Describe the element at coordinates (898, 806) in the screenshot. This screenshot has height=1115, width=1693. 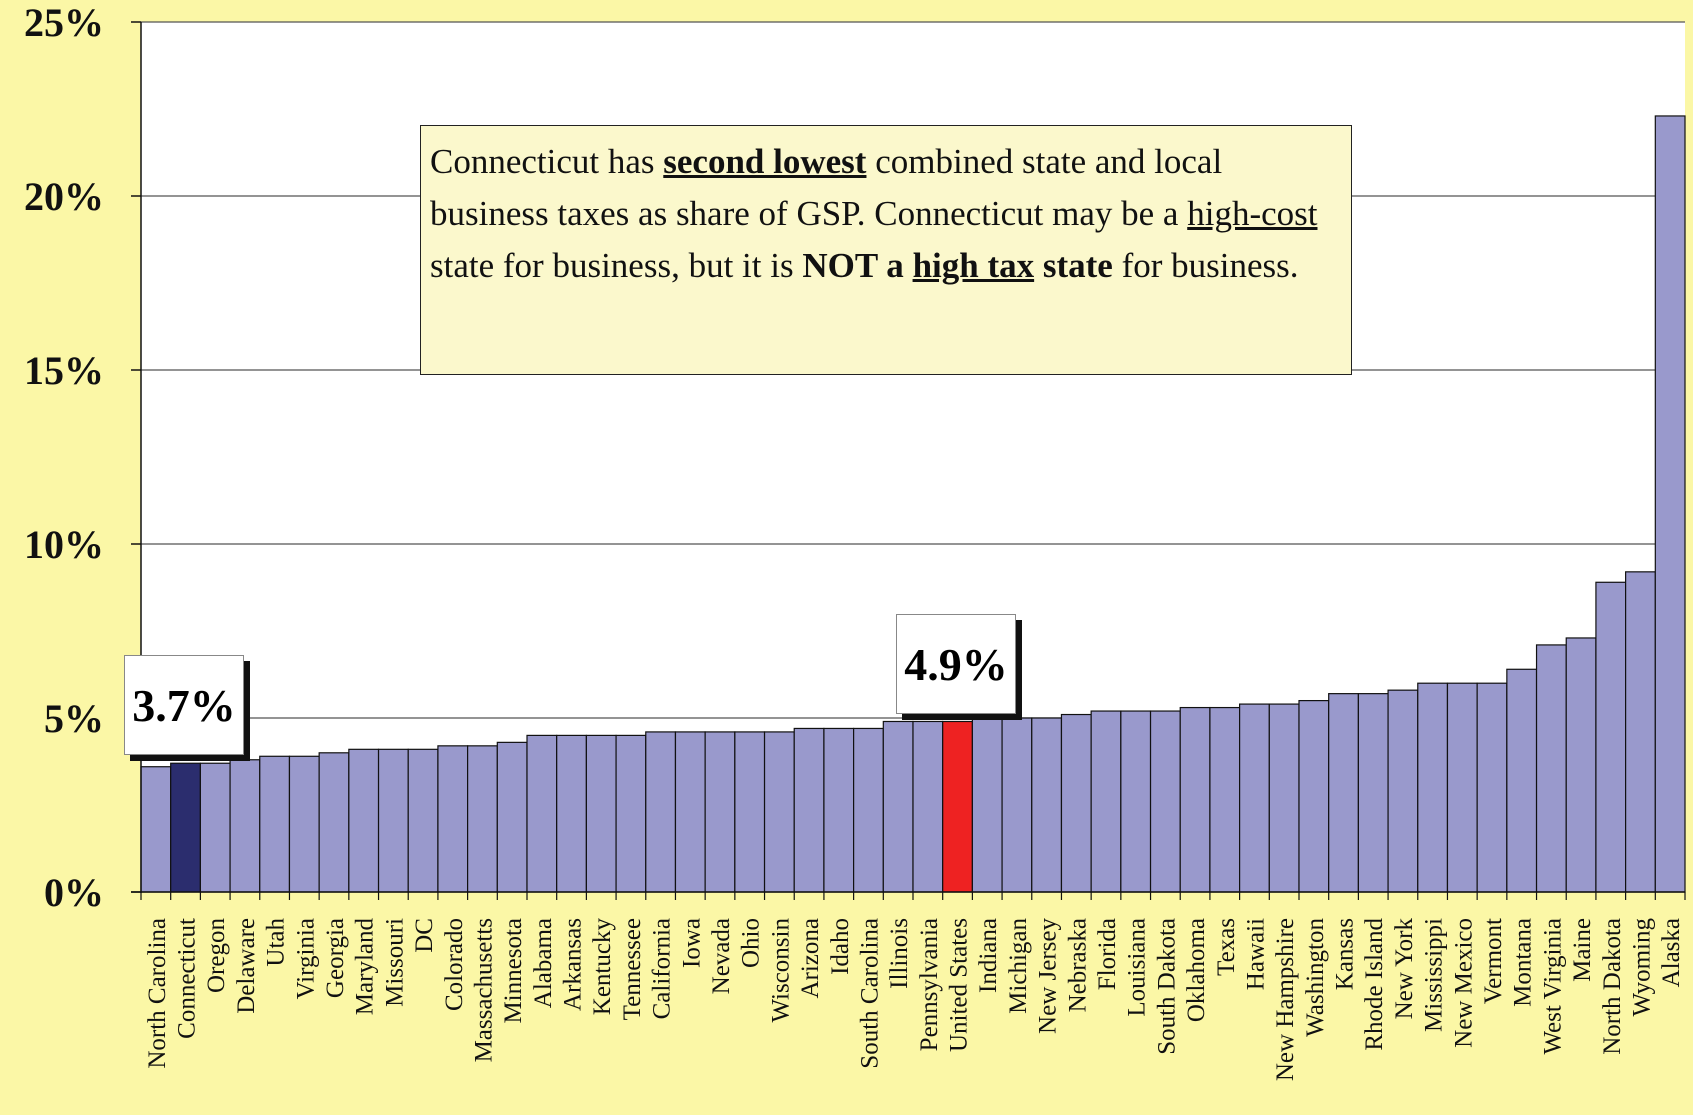
I see `bar-illinois` at that location.